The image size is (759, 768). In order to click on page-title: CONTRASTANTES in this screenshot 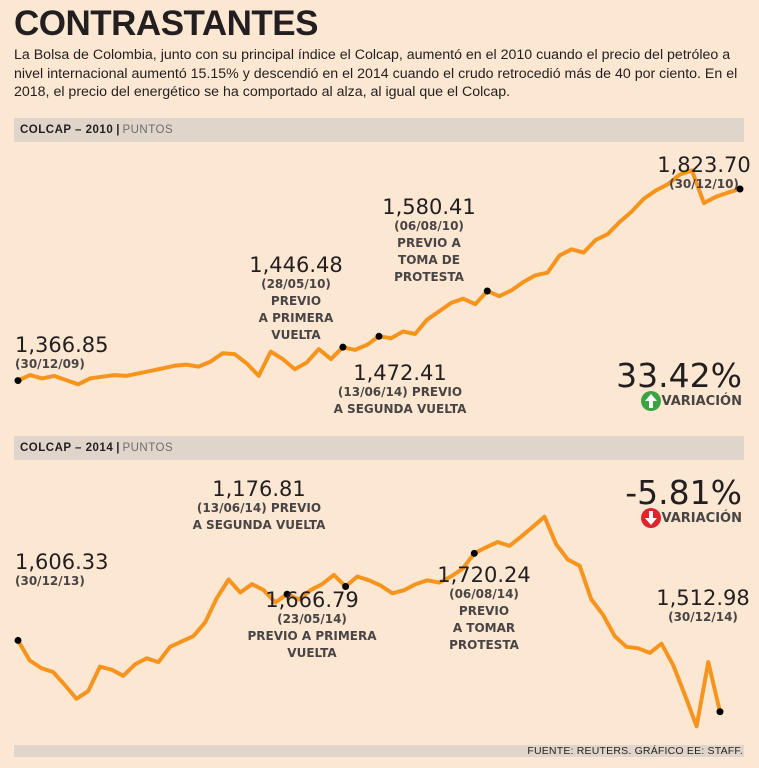, I will do `click(166, 23)`.